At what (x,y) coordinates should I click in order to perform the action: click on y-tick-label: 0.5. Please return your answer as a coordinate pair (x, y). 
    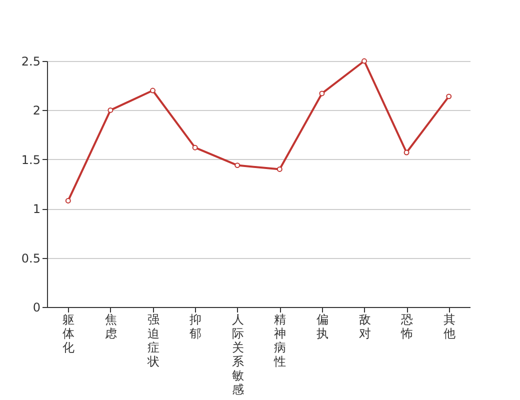
    Looking at the image, I should click on (30, 258).